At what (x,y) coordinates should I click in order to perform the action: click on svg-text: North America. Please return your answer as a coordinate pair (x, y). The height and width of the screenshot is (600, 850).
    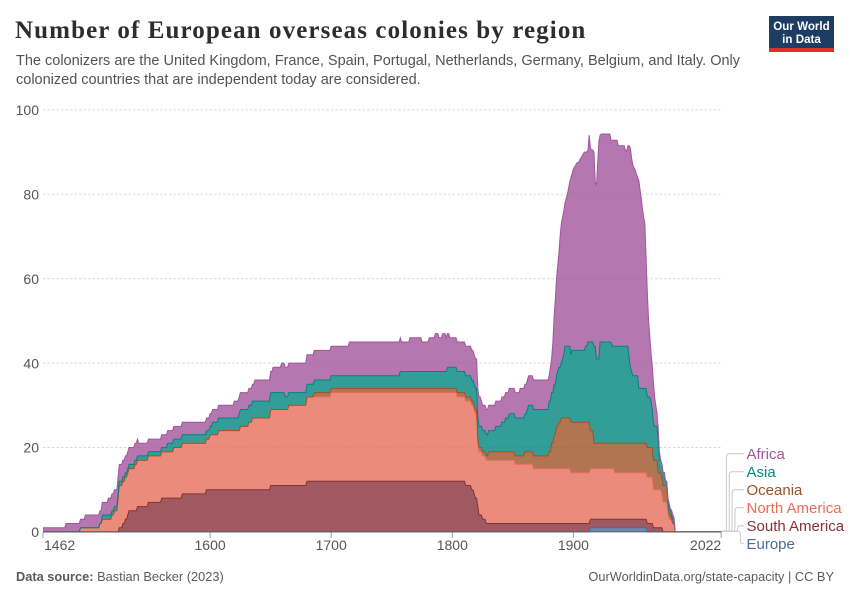
    Looking at the image, I should click on (795, 508).